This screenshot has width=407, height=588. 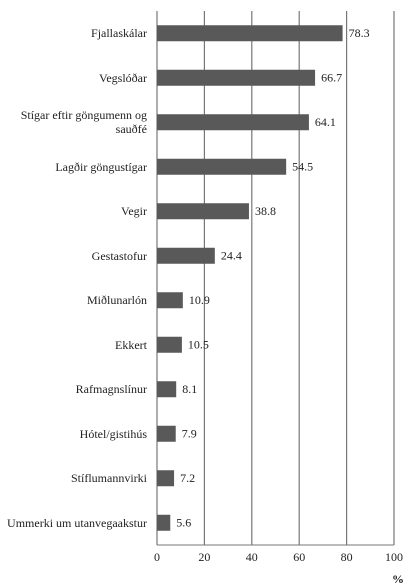 I want to click on y-tick-label: Rafmagnslínur, so click(x=111, y=389).